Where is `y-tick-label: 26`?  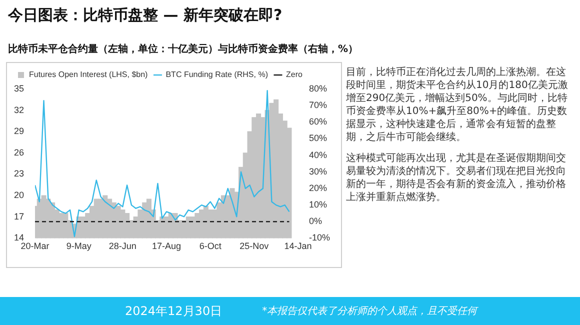
y-tick-label: 26 is located at coordinates (19, 152).